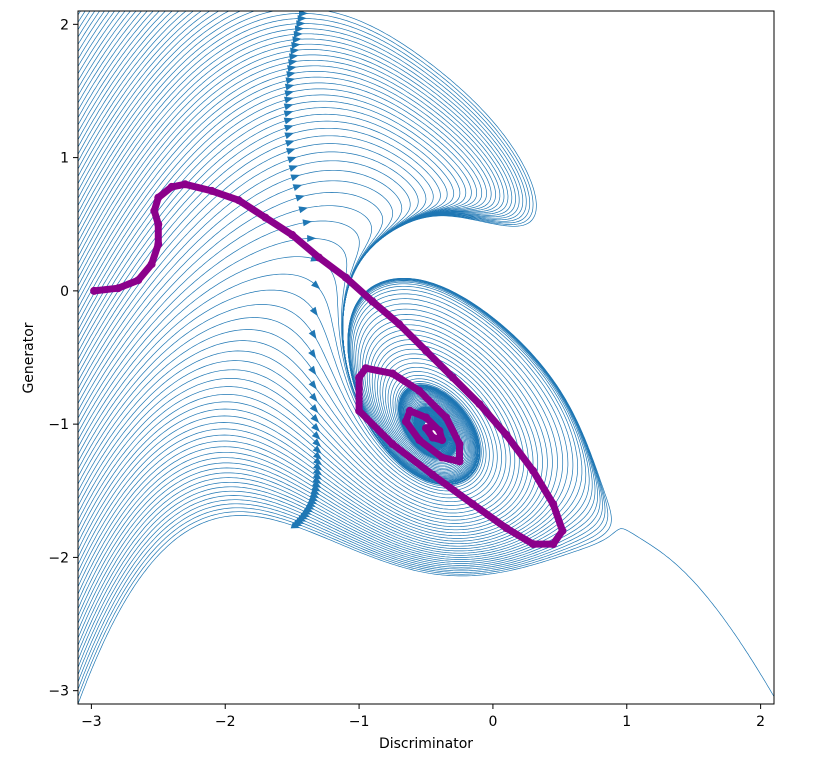 The height and width of the screenshot is (768, 840). I want to click on x-axis-ticks: −3 −2 −1 0 1 2, so click(423, 717).